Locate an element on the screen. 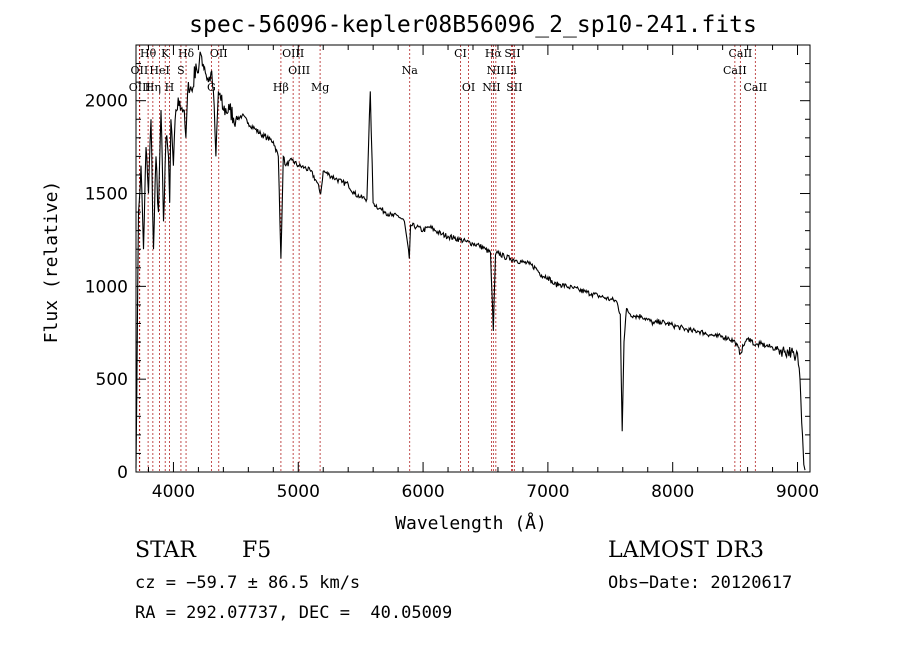 This screenshot has height=649, width=900. x-tick-label-4: 8000 is located at coordinates (672, 492).